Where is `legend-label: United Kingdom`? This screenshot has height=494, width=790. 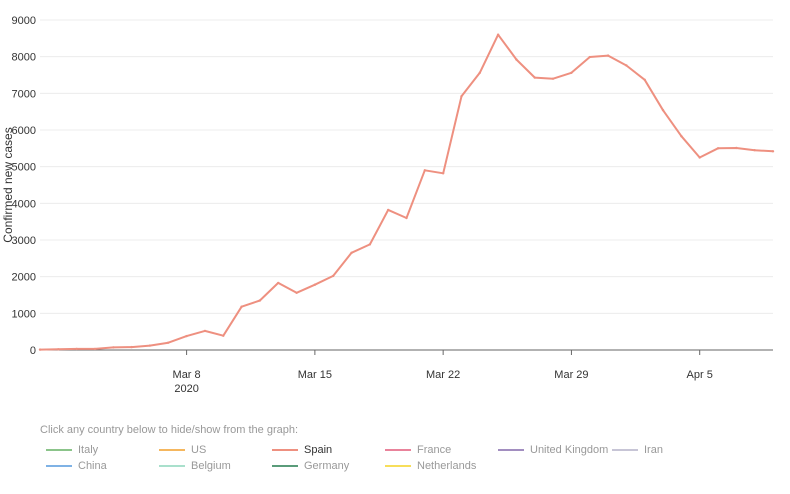 legend-label: United Kingdom is located at coordinates (569, 450).